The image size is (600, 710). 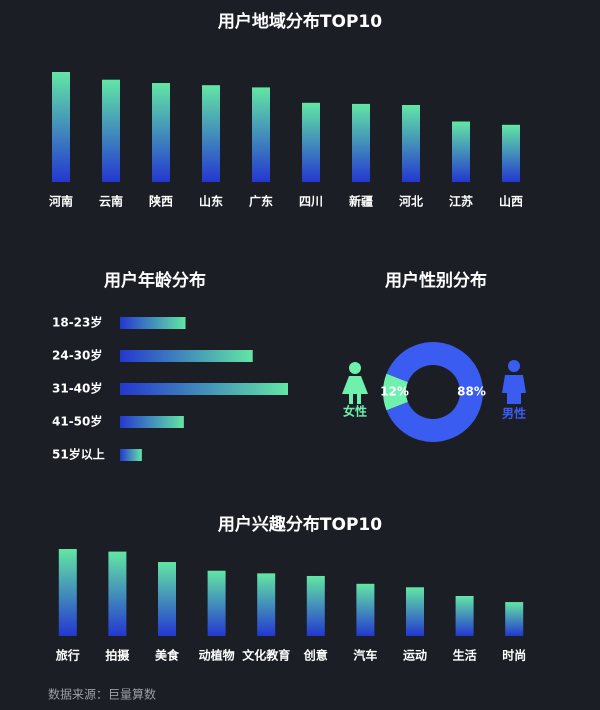 I want to click on chart-title: 用户兴趣分布TOP10, so click(x=300, y=524).